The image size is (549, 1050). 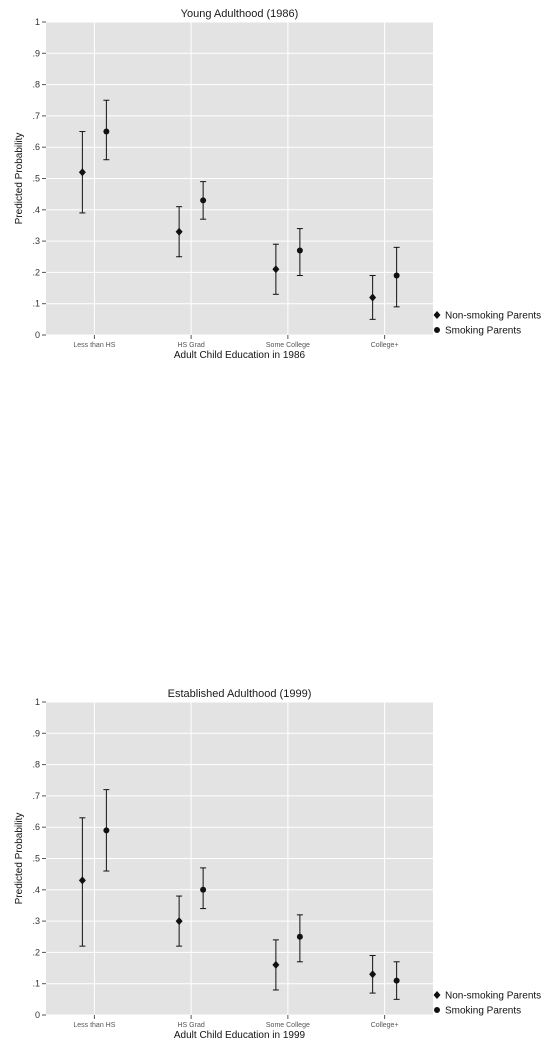 What do you see at coordinates (240, 1035) in the screenshot?
I see `x-axis-title: Adult Child Education in 1999` at bounding box center [240, 1035].